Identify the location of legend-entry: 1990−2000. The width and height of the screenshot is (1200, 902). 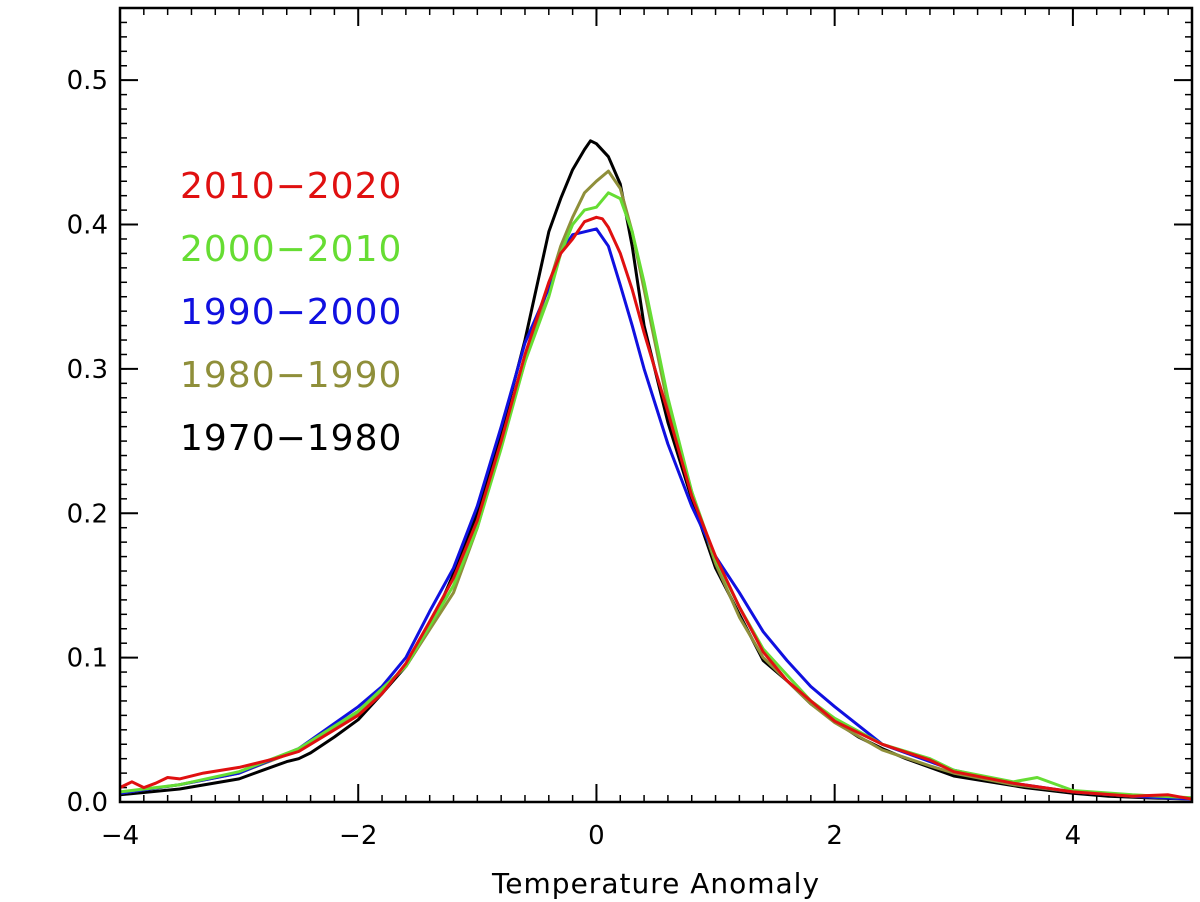
(291, 312).